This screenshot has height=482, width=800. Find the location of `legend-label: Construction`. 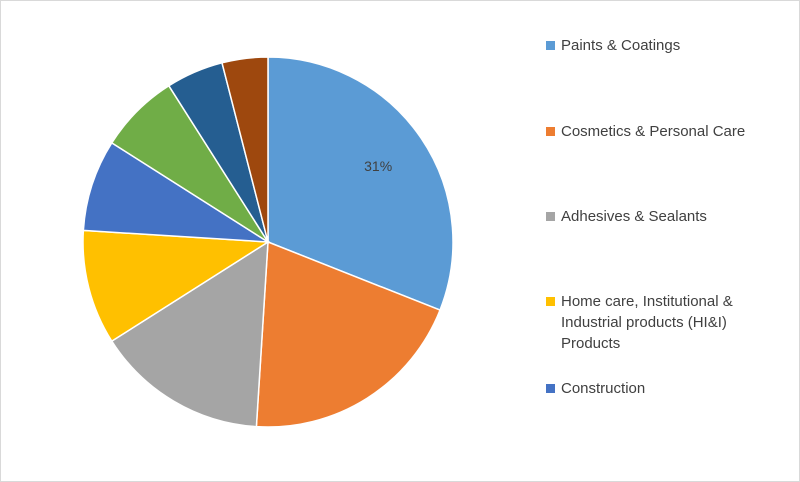

legend-label: Construction is located at coordinates (603, 388).